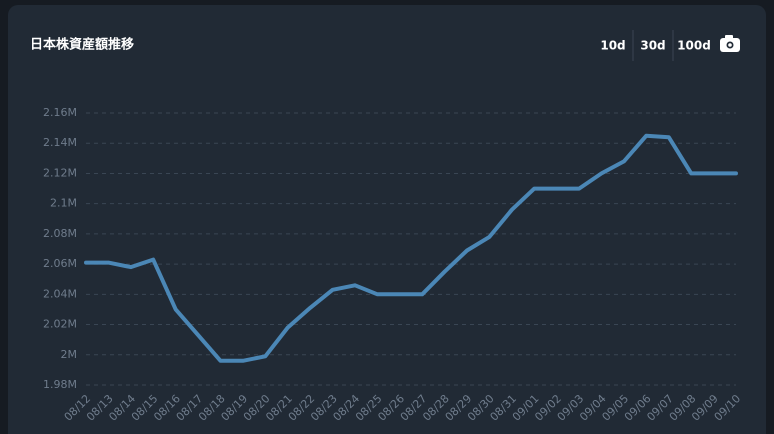  I want to click on range-button: 30d, so click(652, 46).